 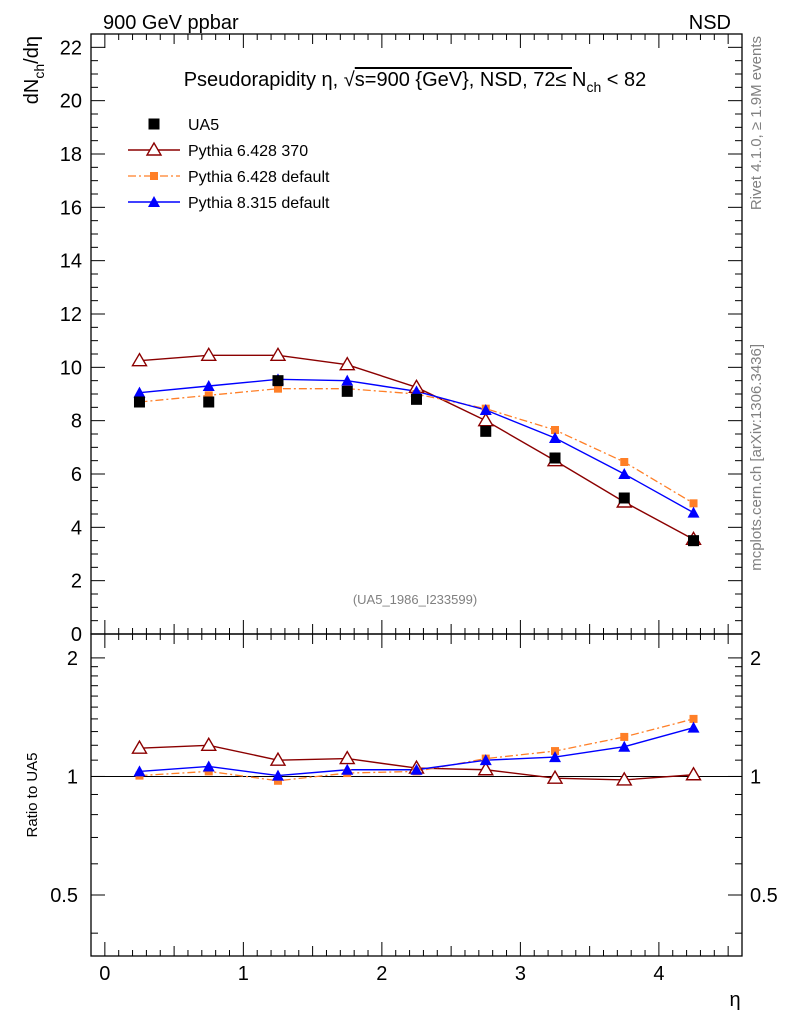 What do you see at coordinates (381, 974) in the screenshot?
I see `x-tick-label: 2` at bounding box center [381, 974].